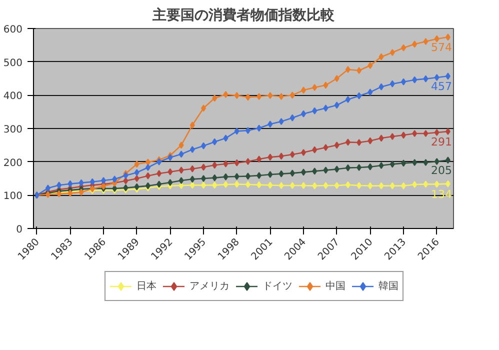 This screenshot has height=350, width=499. Describe the element at coordinates (244, 15) in the screenshot. I see `chart-title: 主要国の消費者物価指数比較` at that location.